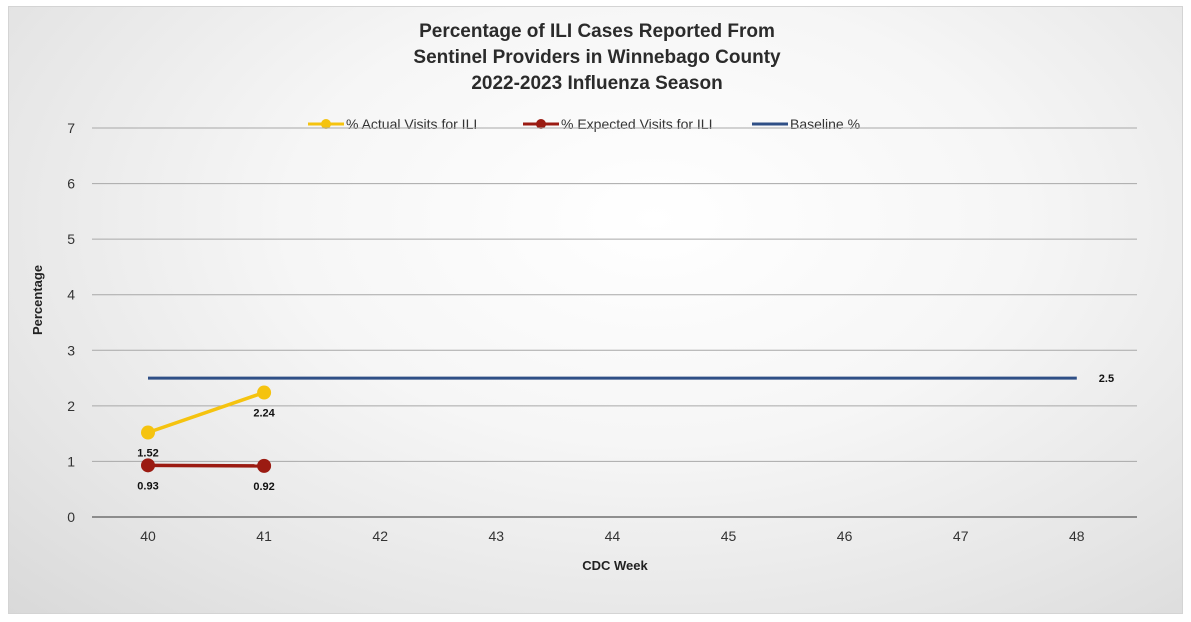 Image resolution: width=1191 pixels, height=622 pixels. What do you see at coordinates (1106, 379) in the screenshot?
I see `data-label: 2.5` at bounding box center [1106, 379].